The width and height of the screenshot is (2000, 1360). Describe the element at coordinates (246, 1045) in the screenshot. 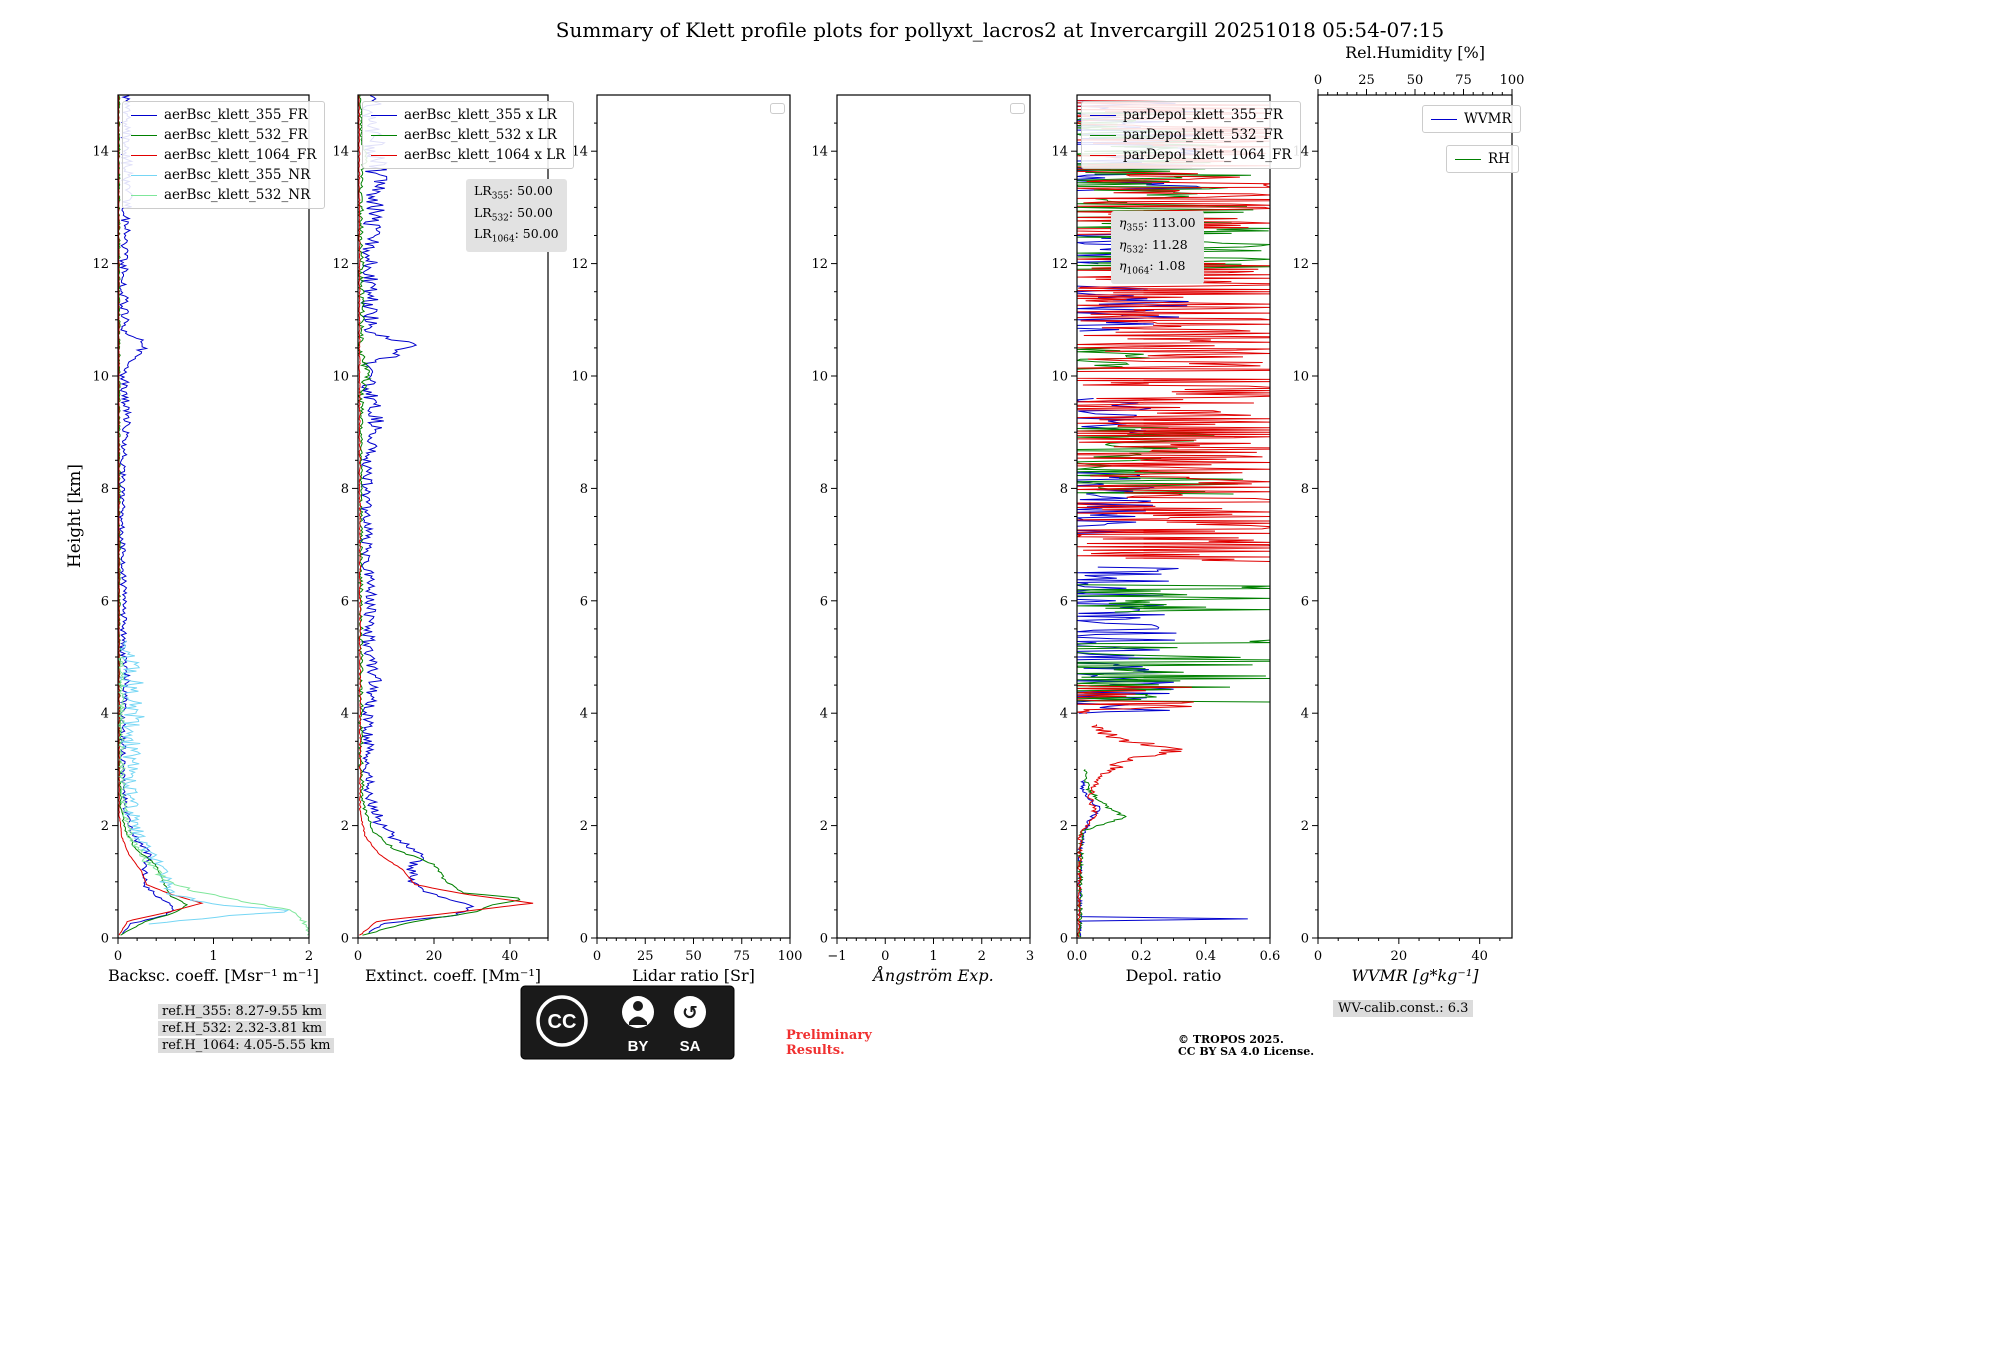

I see `ref-height-1064: ref.H_1064: 4.05-5.55 km` at that location.